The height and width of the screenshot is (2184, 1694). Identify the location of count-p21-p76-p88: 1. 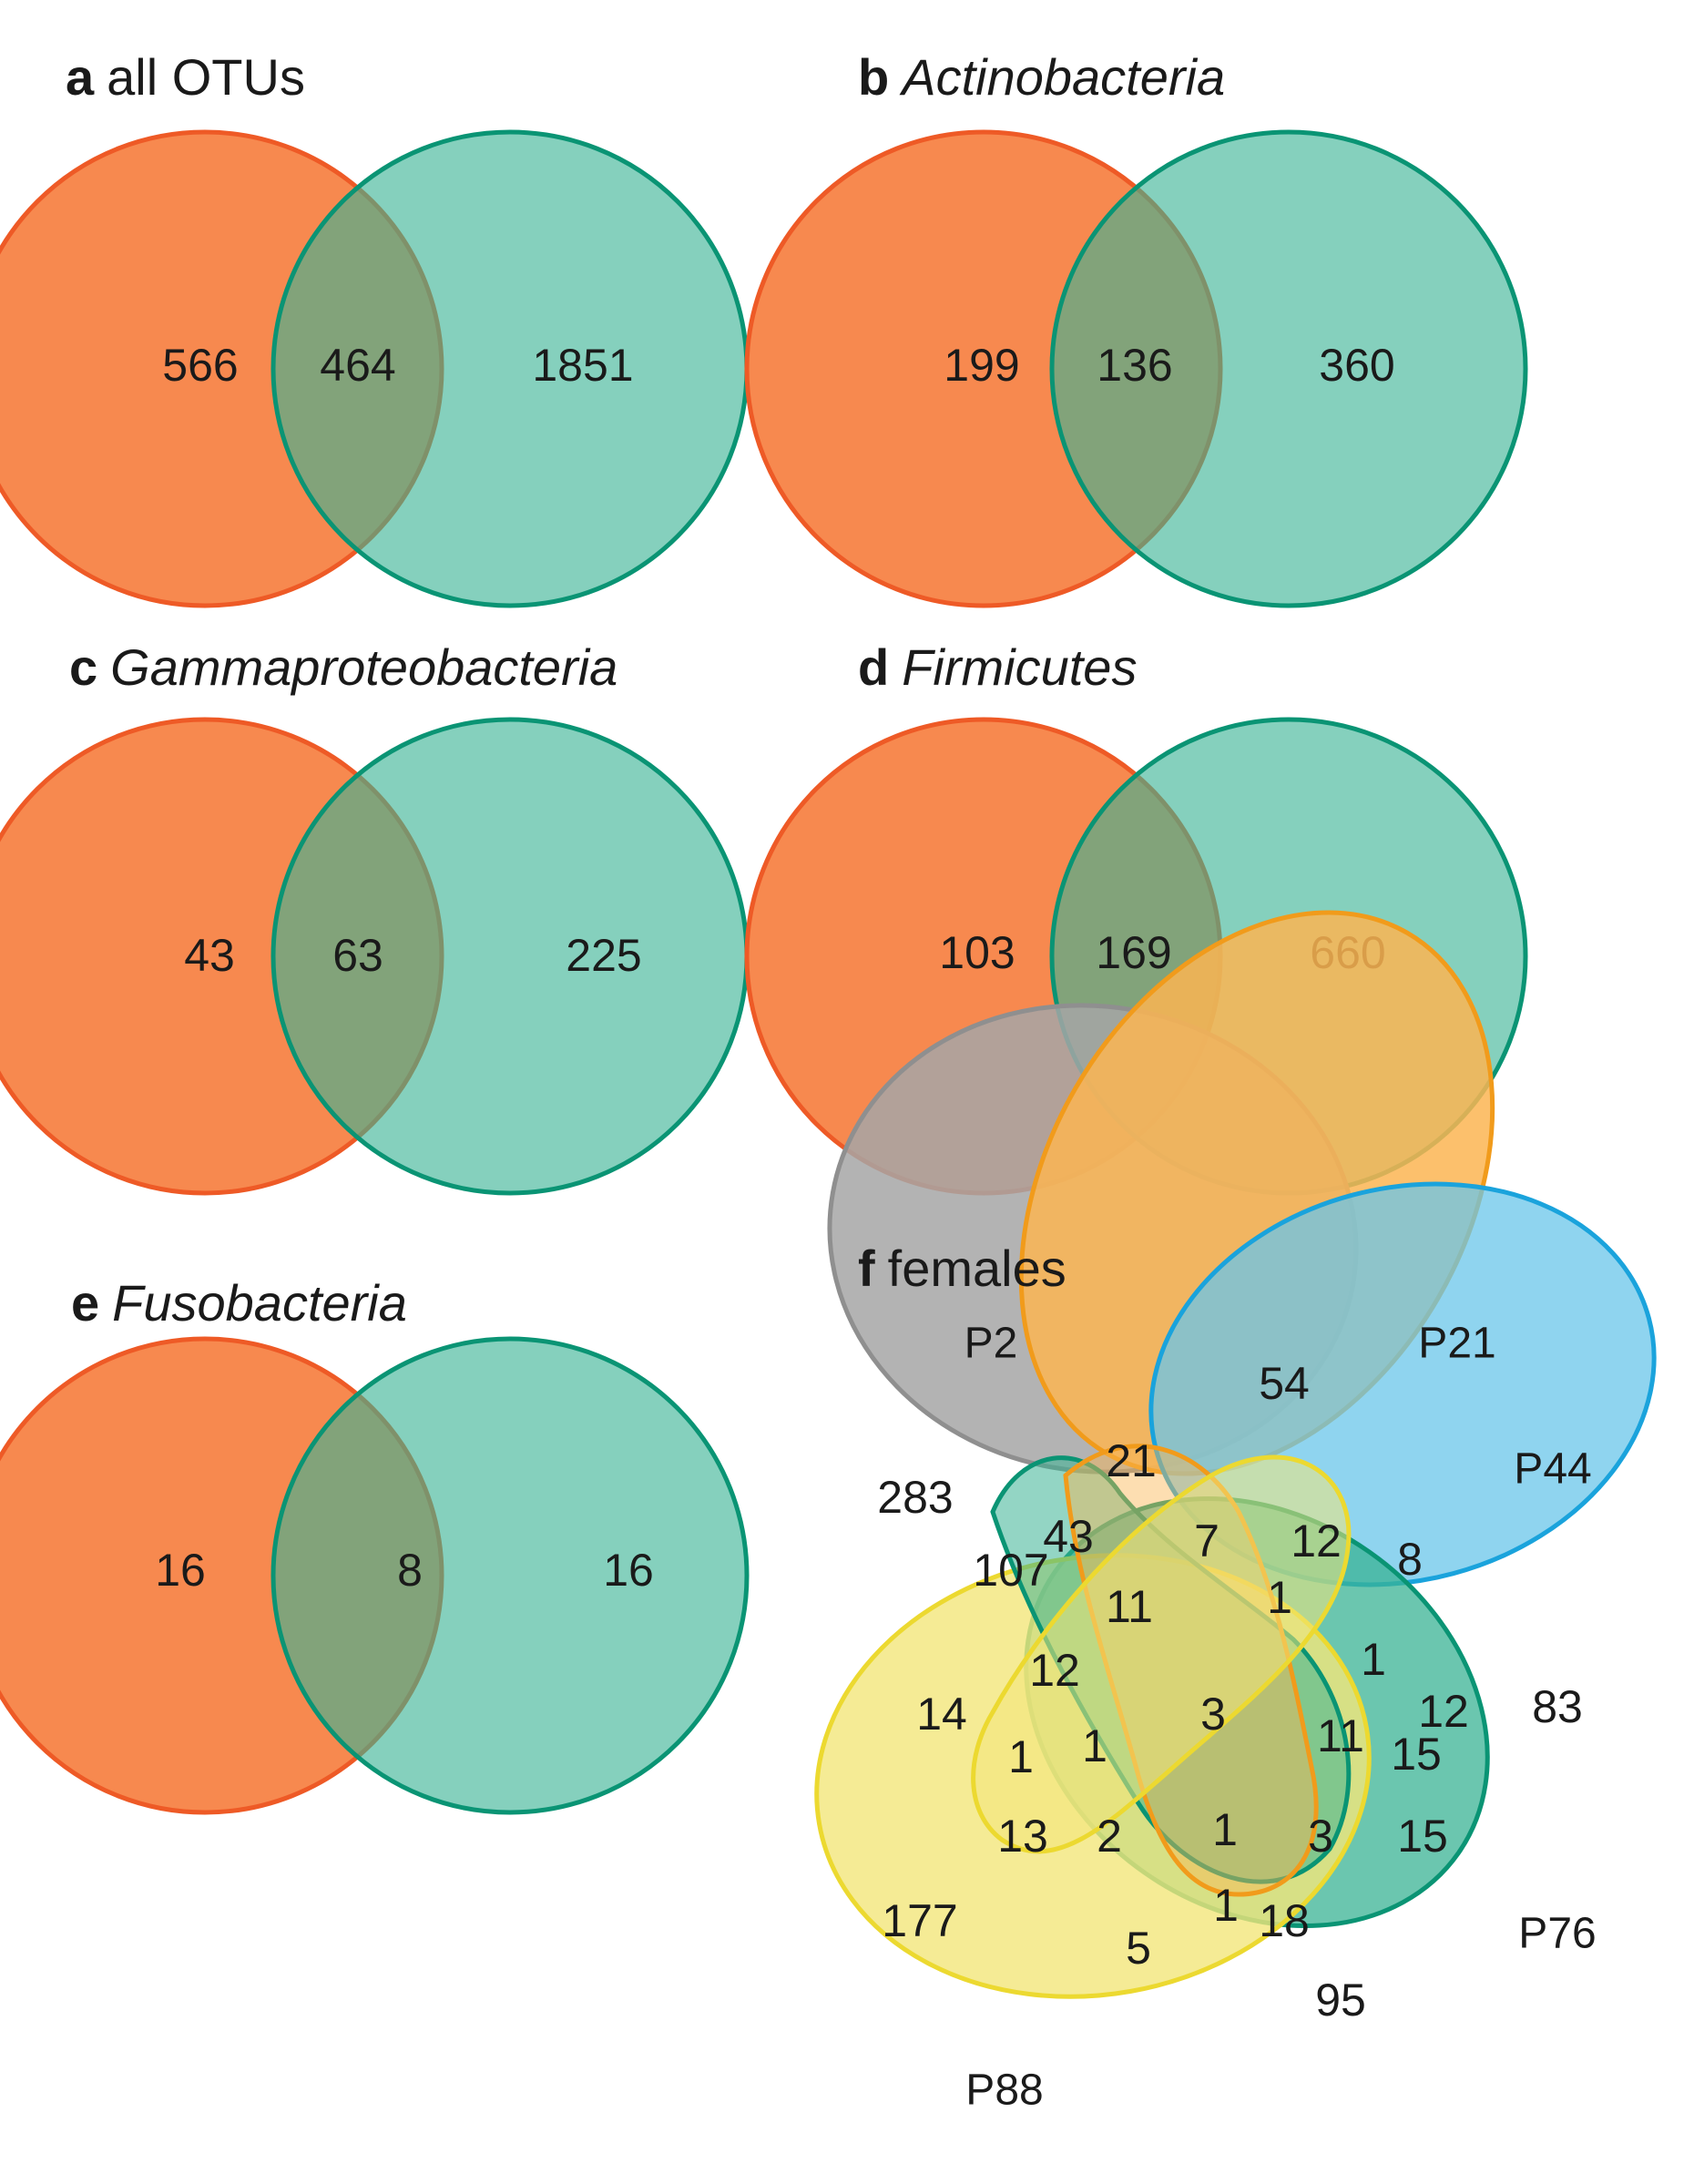
(1226, 1906).